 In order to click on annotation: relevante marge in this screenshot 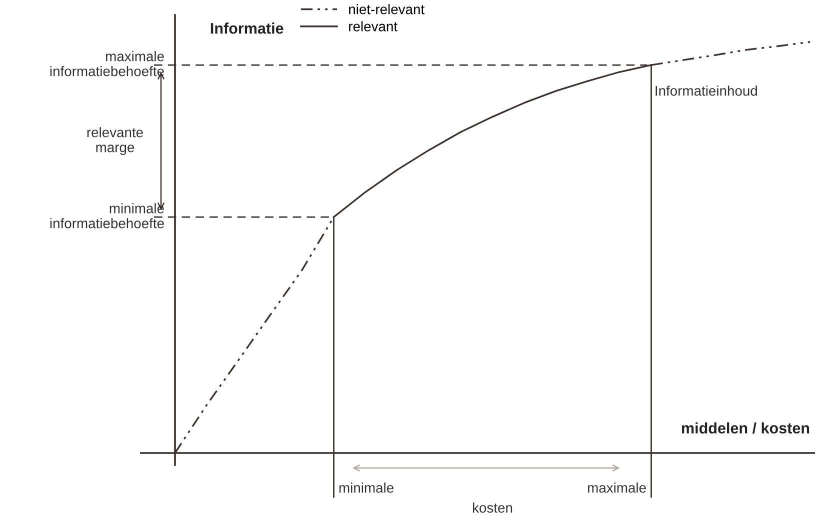, I will do `click(115, 141)`.